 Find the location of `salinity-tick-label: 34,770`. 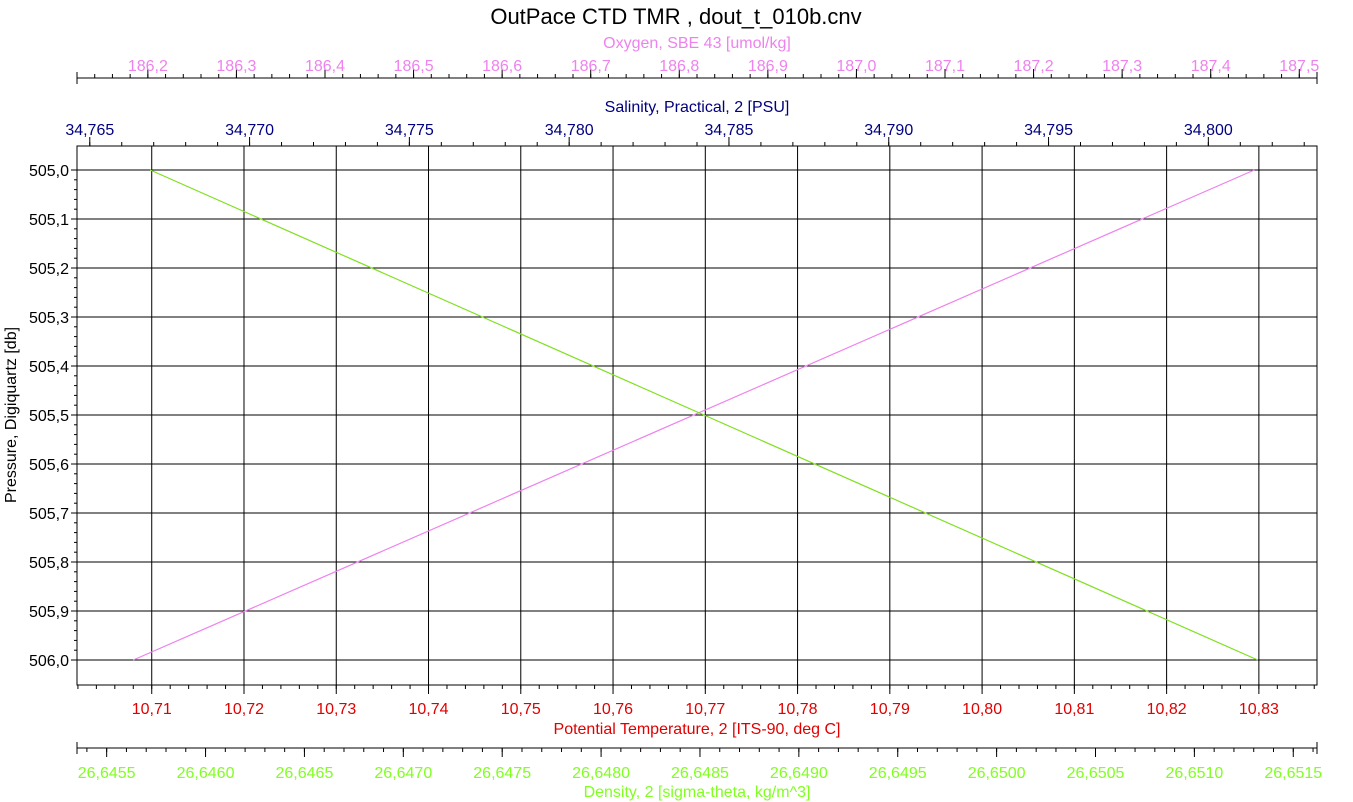

salinity-tick-label: 34,770 is located at coordinates (249, 130).